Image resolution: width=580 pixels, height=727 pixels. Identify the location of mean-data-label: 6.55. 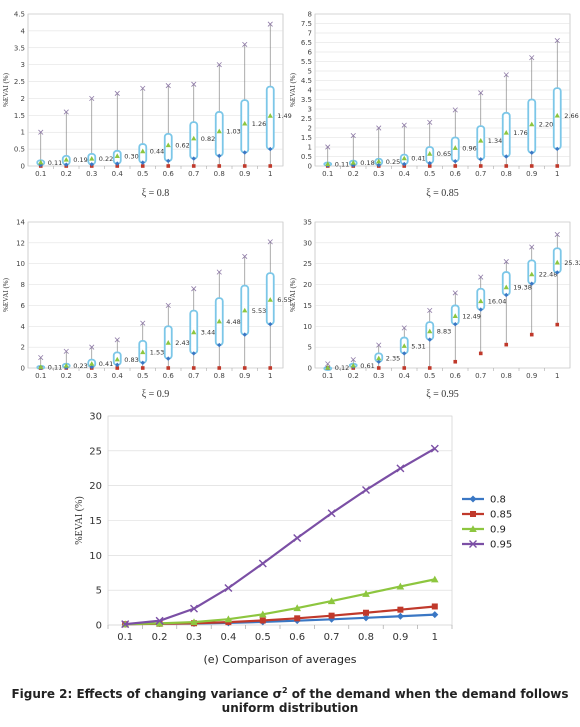
(284, 300).